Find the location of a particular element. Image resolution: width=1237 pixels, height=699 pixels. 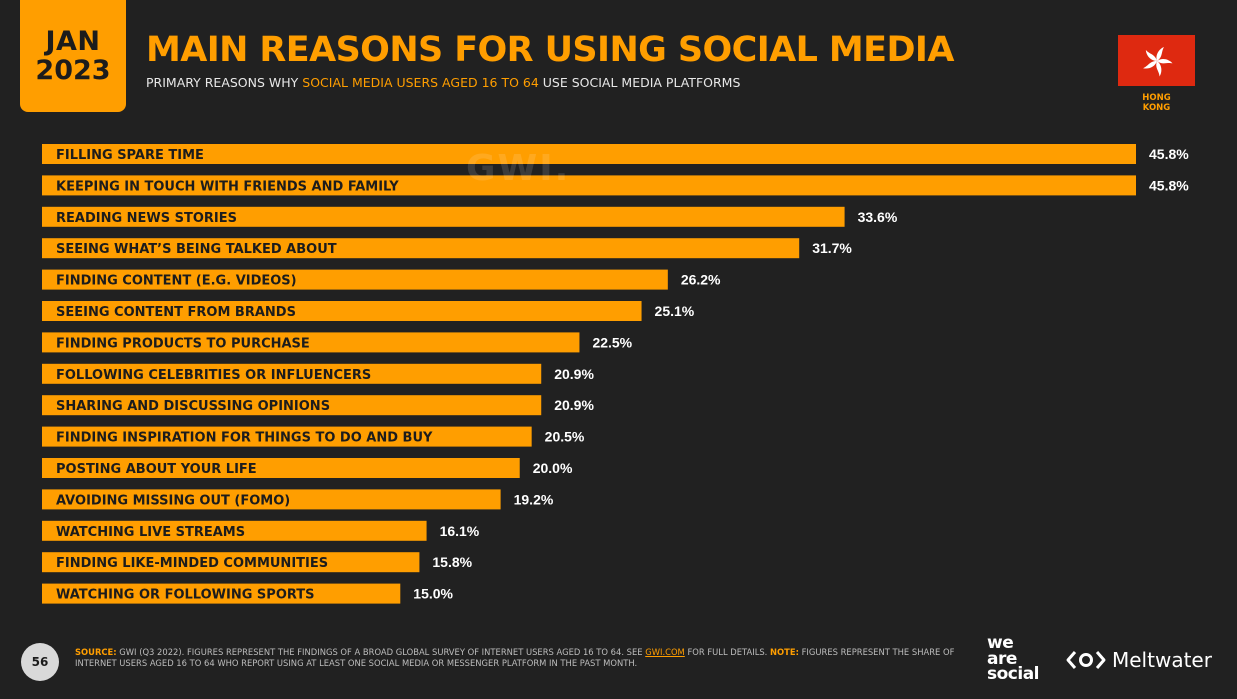

value-label: 26.2% is located at coordinates (701, 280).